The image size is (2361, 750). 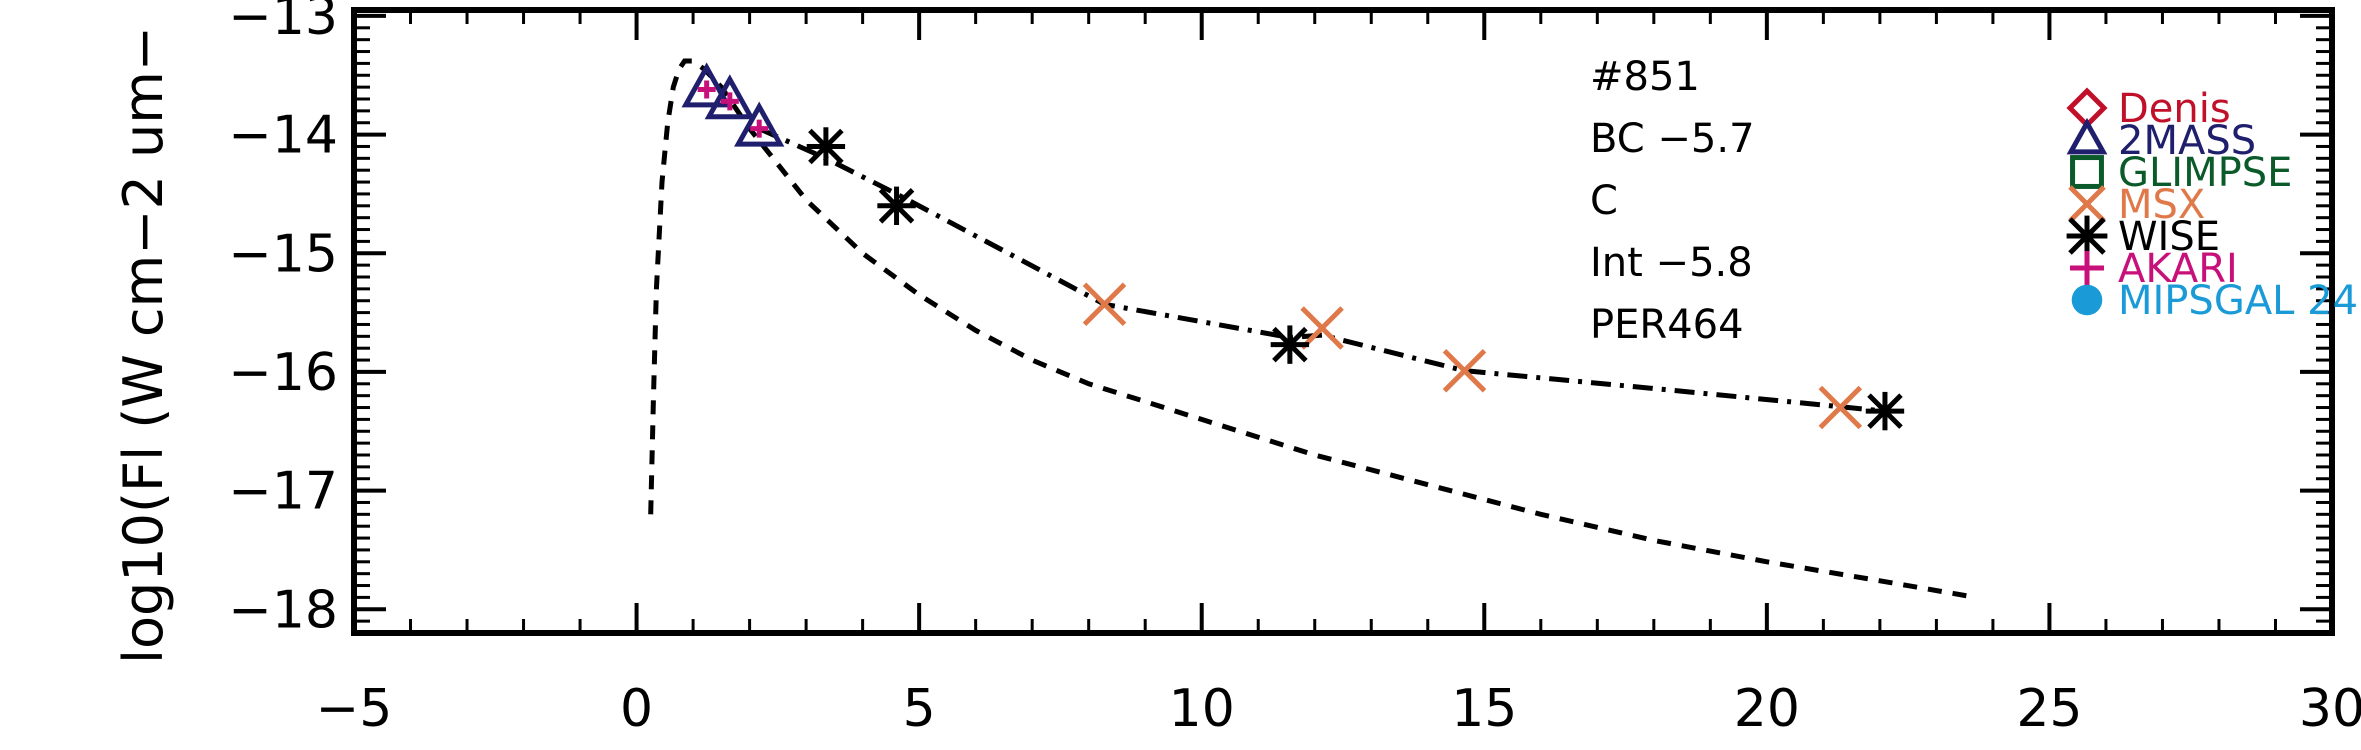 I want to click on x-tick-label: 0, so click(x=636, y=709).